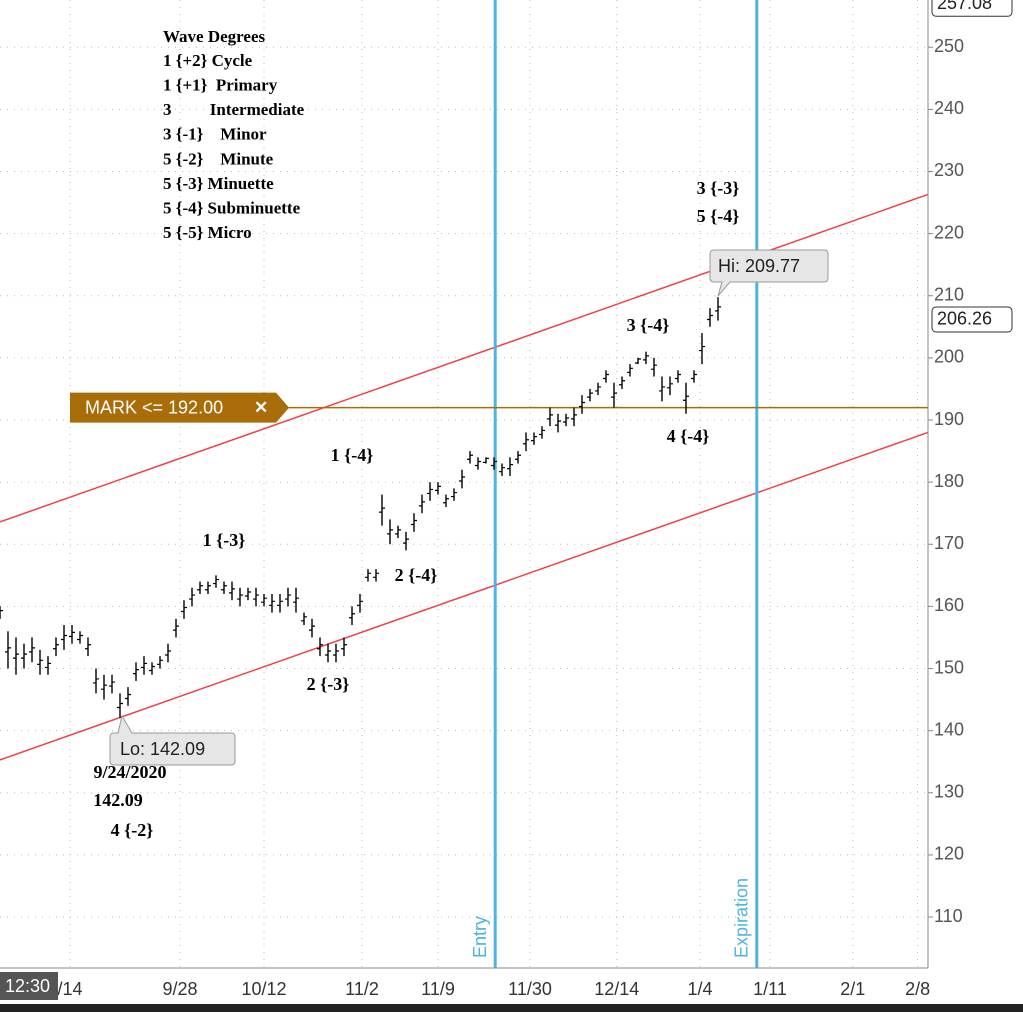  What do you see at coordinates (949, 792) in the screenshot?
I see `y-tick-label: 130` at bounding box center [949, 792].